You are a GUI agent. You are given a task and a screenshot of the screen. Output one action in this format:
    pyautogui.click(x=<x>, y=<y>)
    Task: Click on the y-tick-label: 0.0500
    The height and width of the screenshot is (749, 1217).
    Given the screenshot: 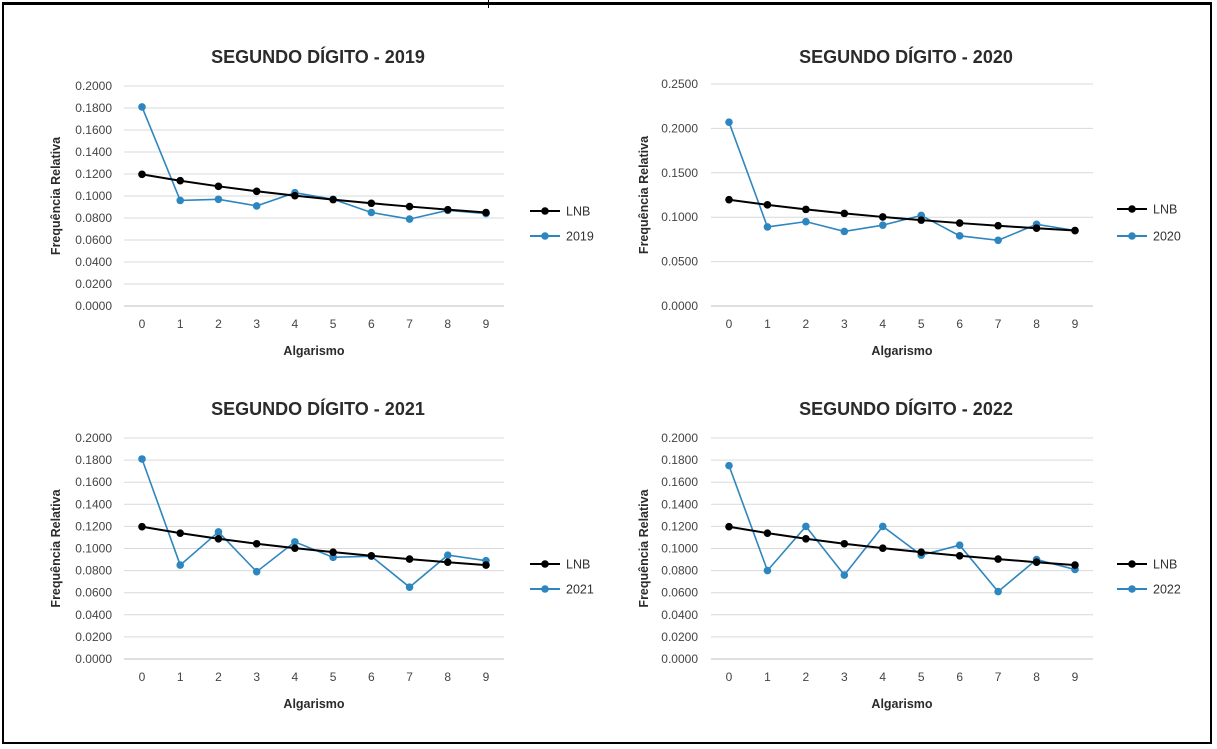 What is the action you would take?
    pyautogui.click(x=679, y=262)
    